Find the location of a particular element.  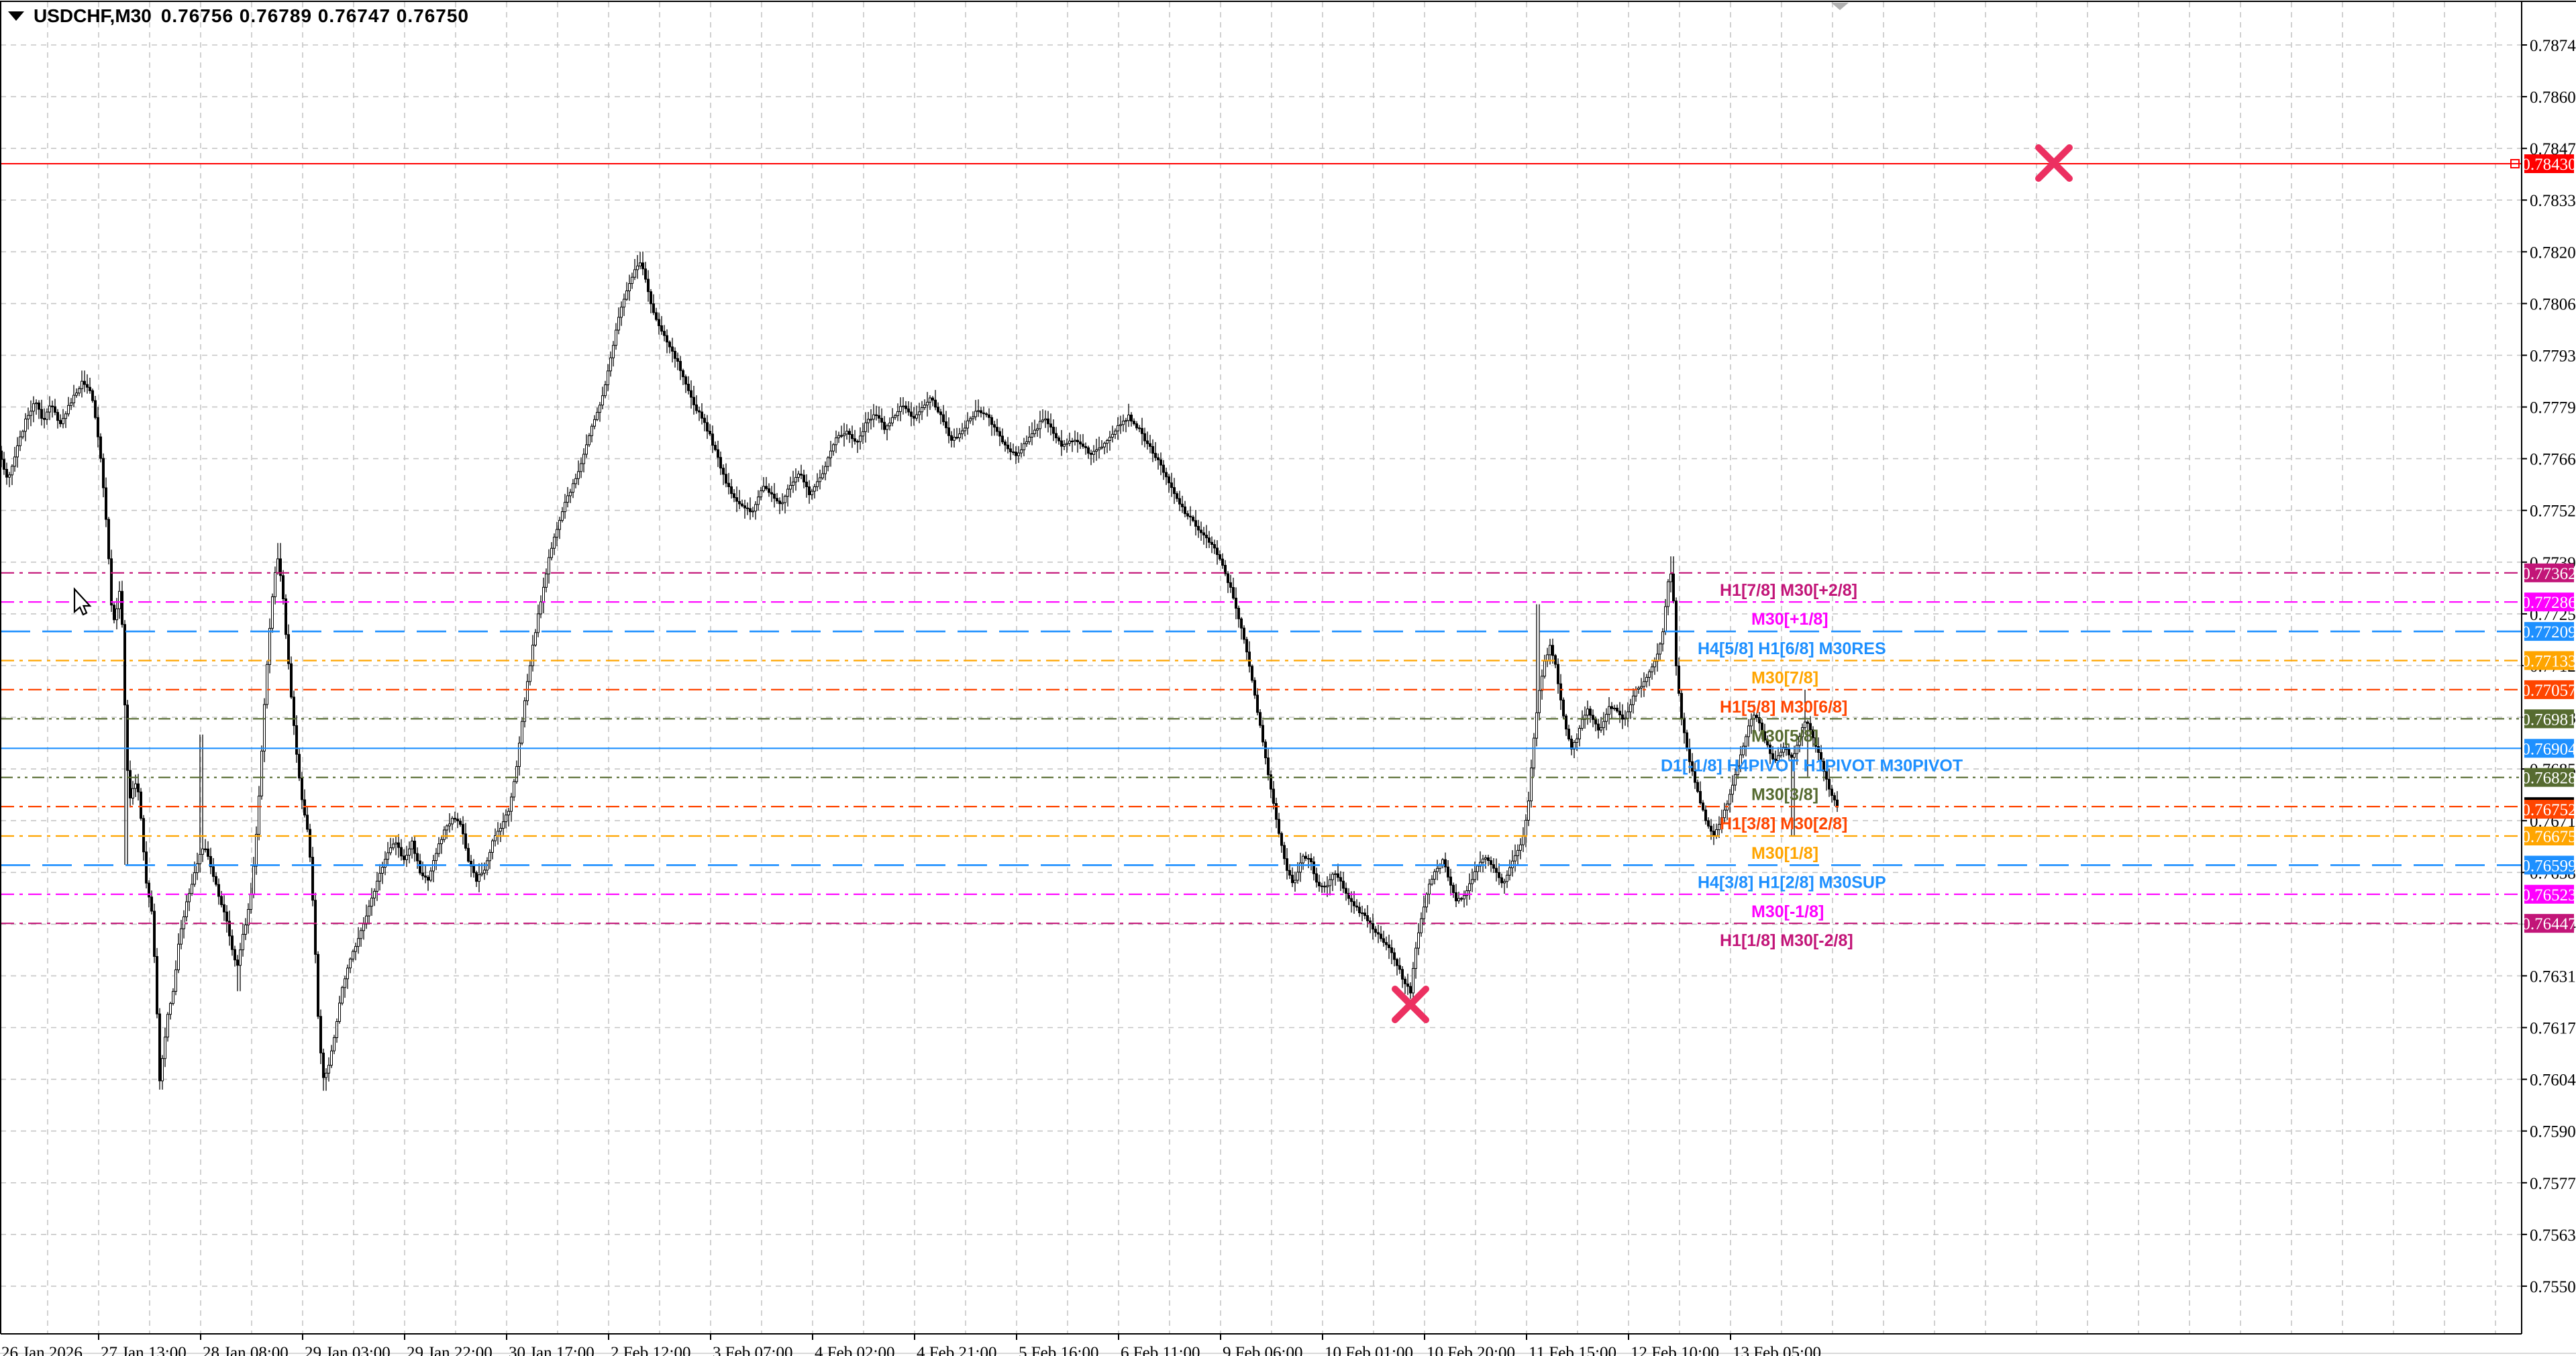

pivot-line-label-8: H1[3/8] M30[2/8] is located at coordinates (1783, 824).